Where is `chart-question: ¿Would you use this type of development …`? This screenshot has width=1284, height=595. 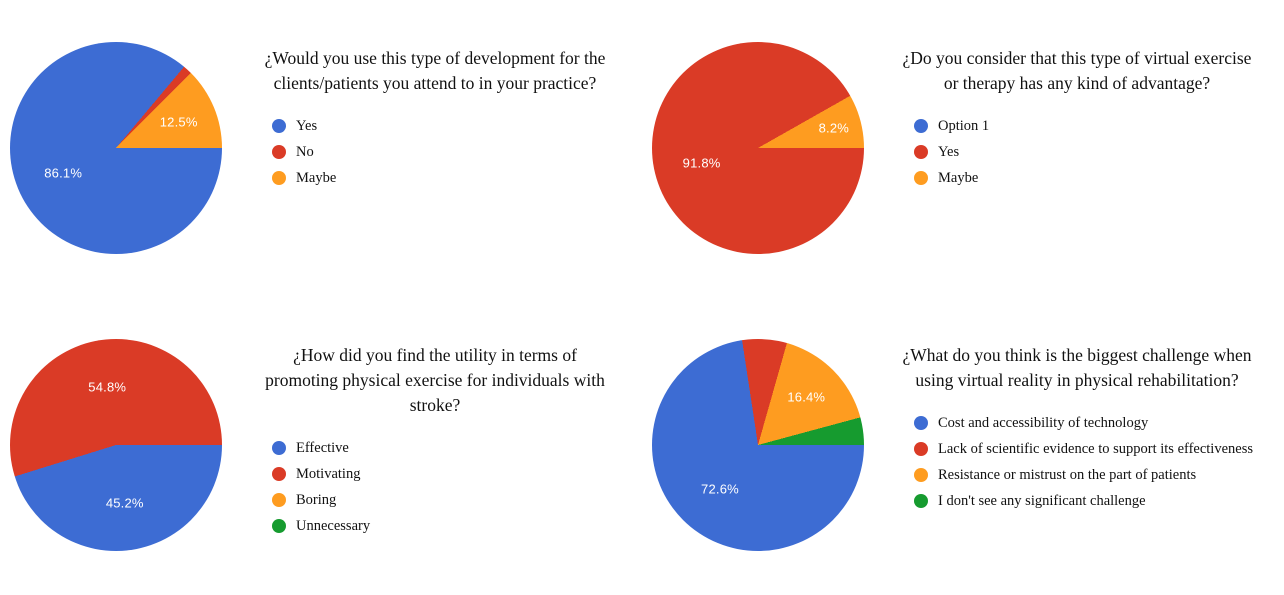 chart-question: ¿Would you use this type of development … is located at coordinates (435, 70).